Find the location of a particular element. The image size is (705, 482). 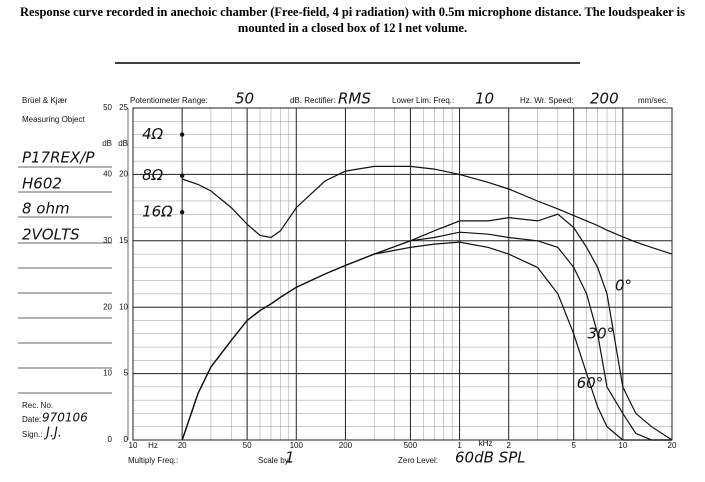

pot-value: 50 is located at coordinates (244, 99).